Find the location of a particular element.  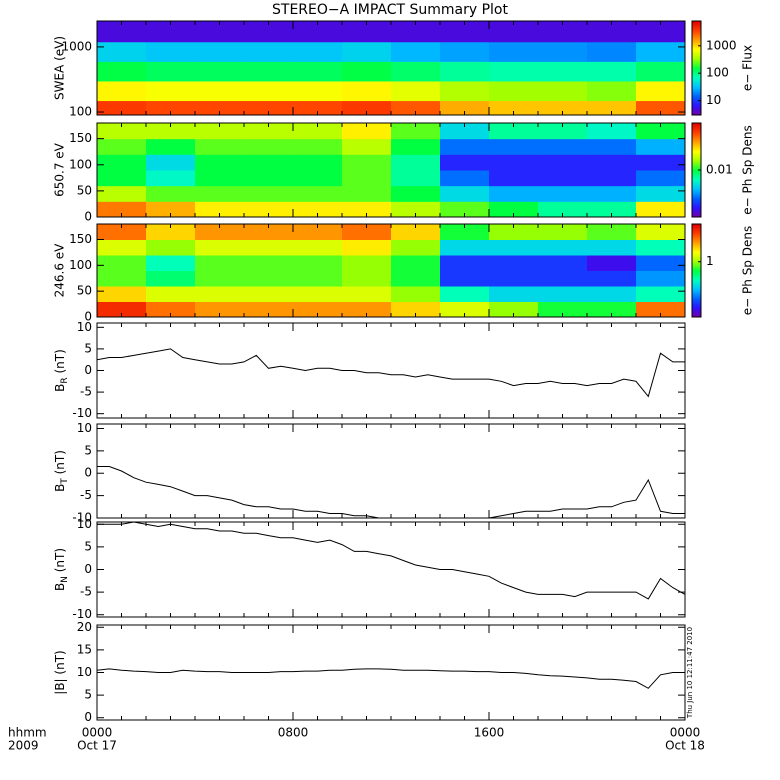

label-unit: (nT) is located at coordinates (60, 664).